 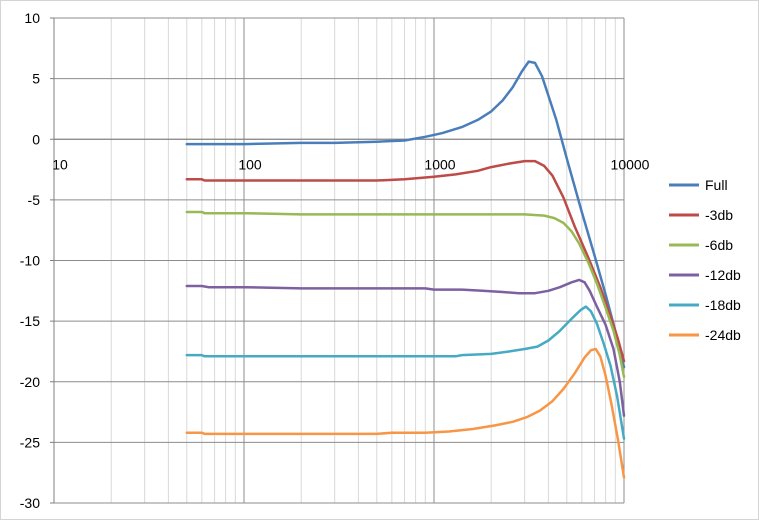 I want to click on x-tick-label: 100, so click(x=250, y=164).